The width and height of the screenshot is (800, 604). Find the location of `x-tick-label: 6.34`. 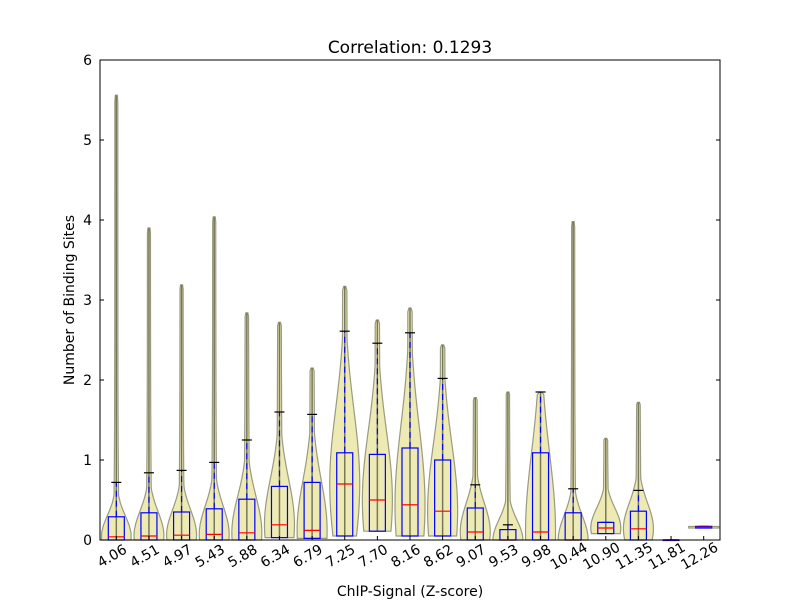

x-tick-label: 6.34 is located at coordinates (275, 556).